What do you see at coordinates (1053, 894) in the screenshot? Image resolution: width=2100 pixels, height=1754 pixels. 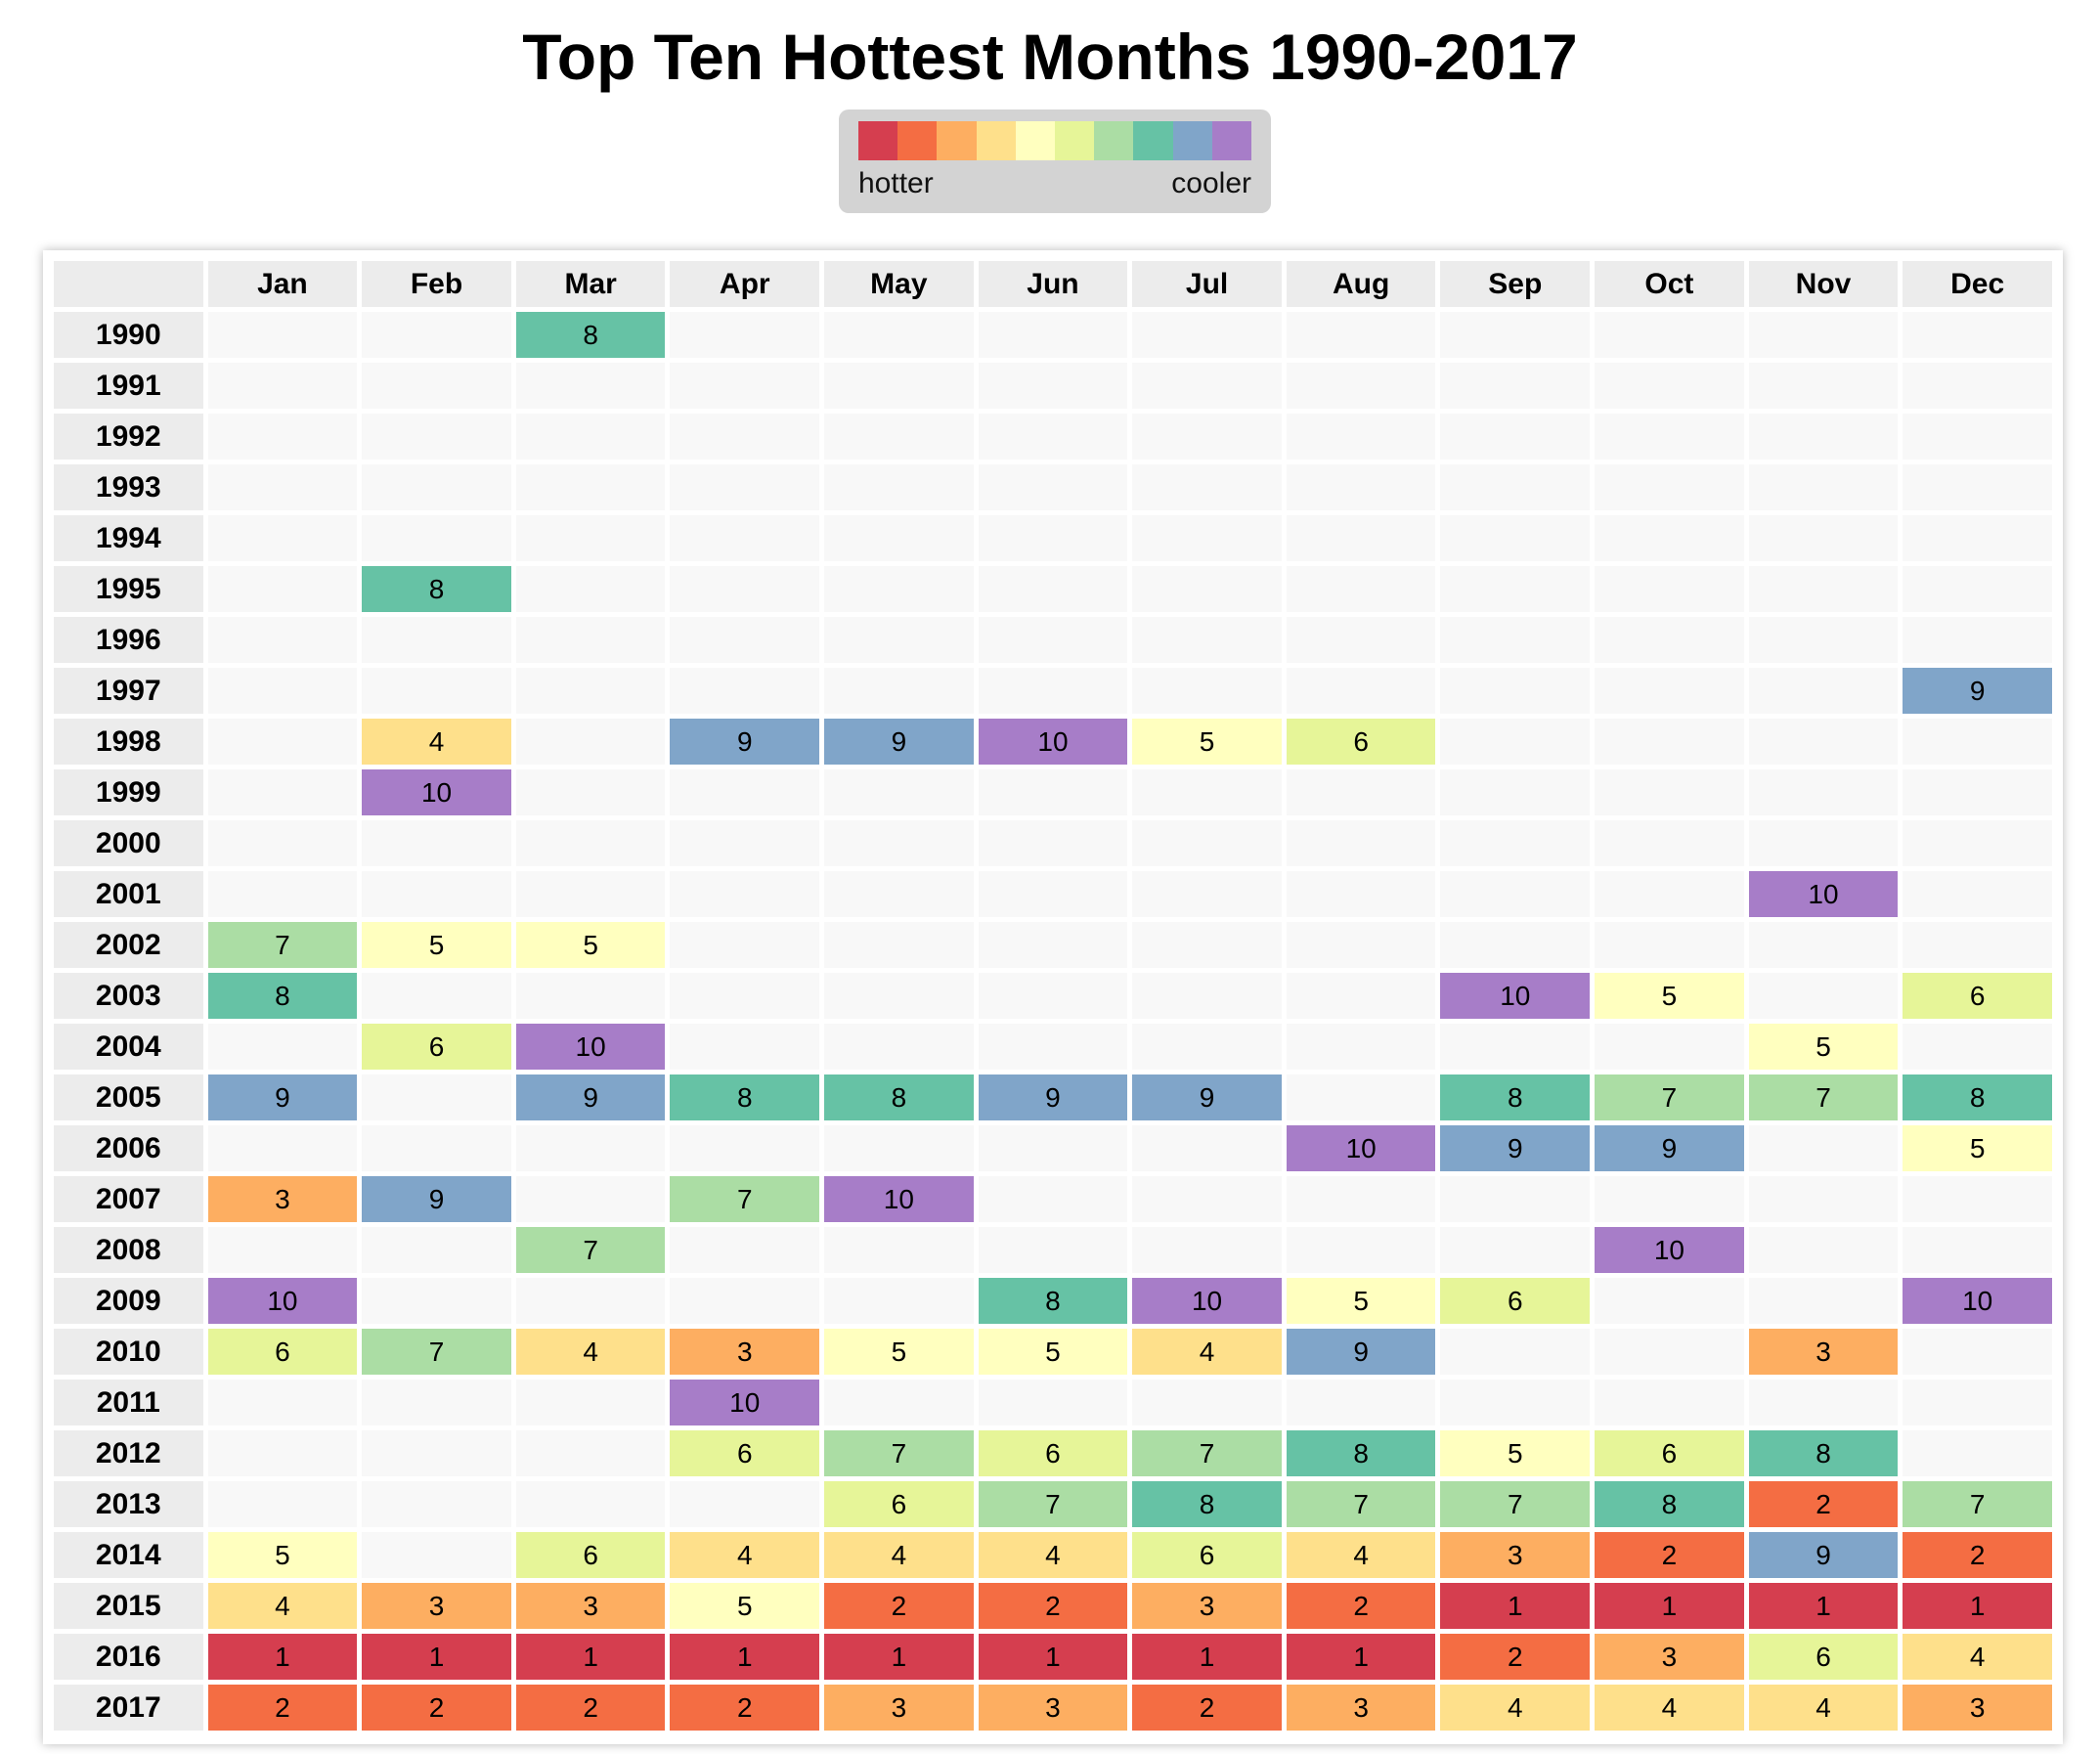 I see `year-row: 2001 10` at bounding box center [1053, 894].